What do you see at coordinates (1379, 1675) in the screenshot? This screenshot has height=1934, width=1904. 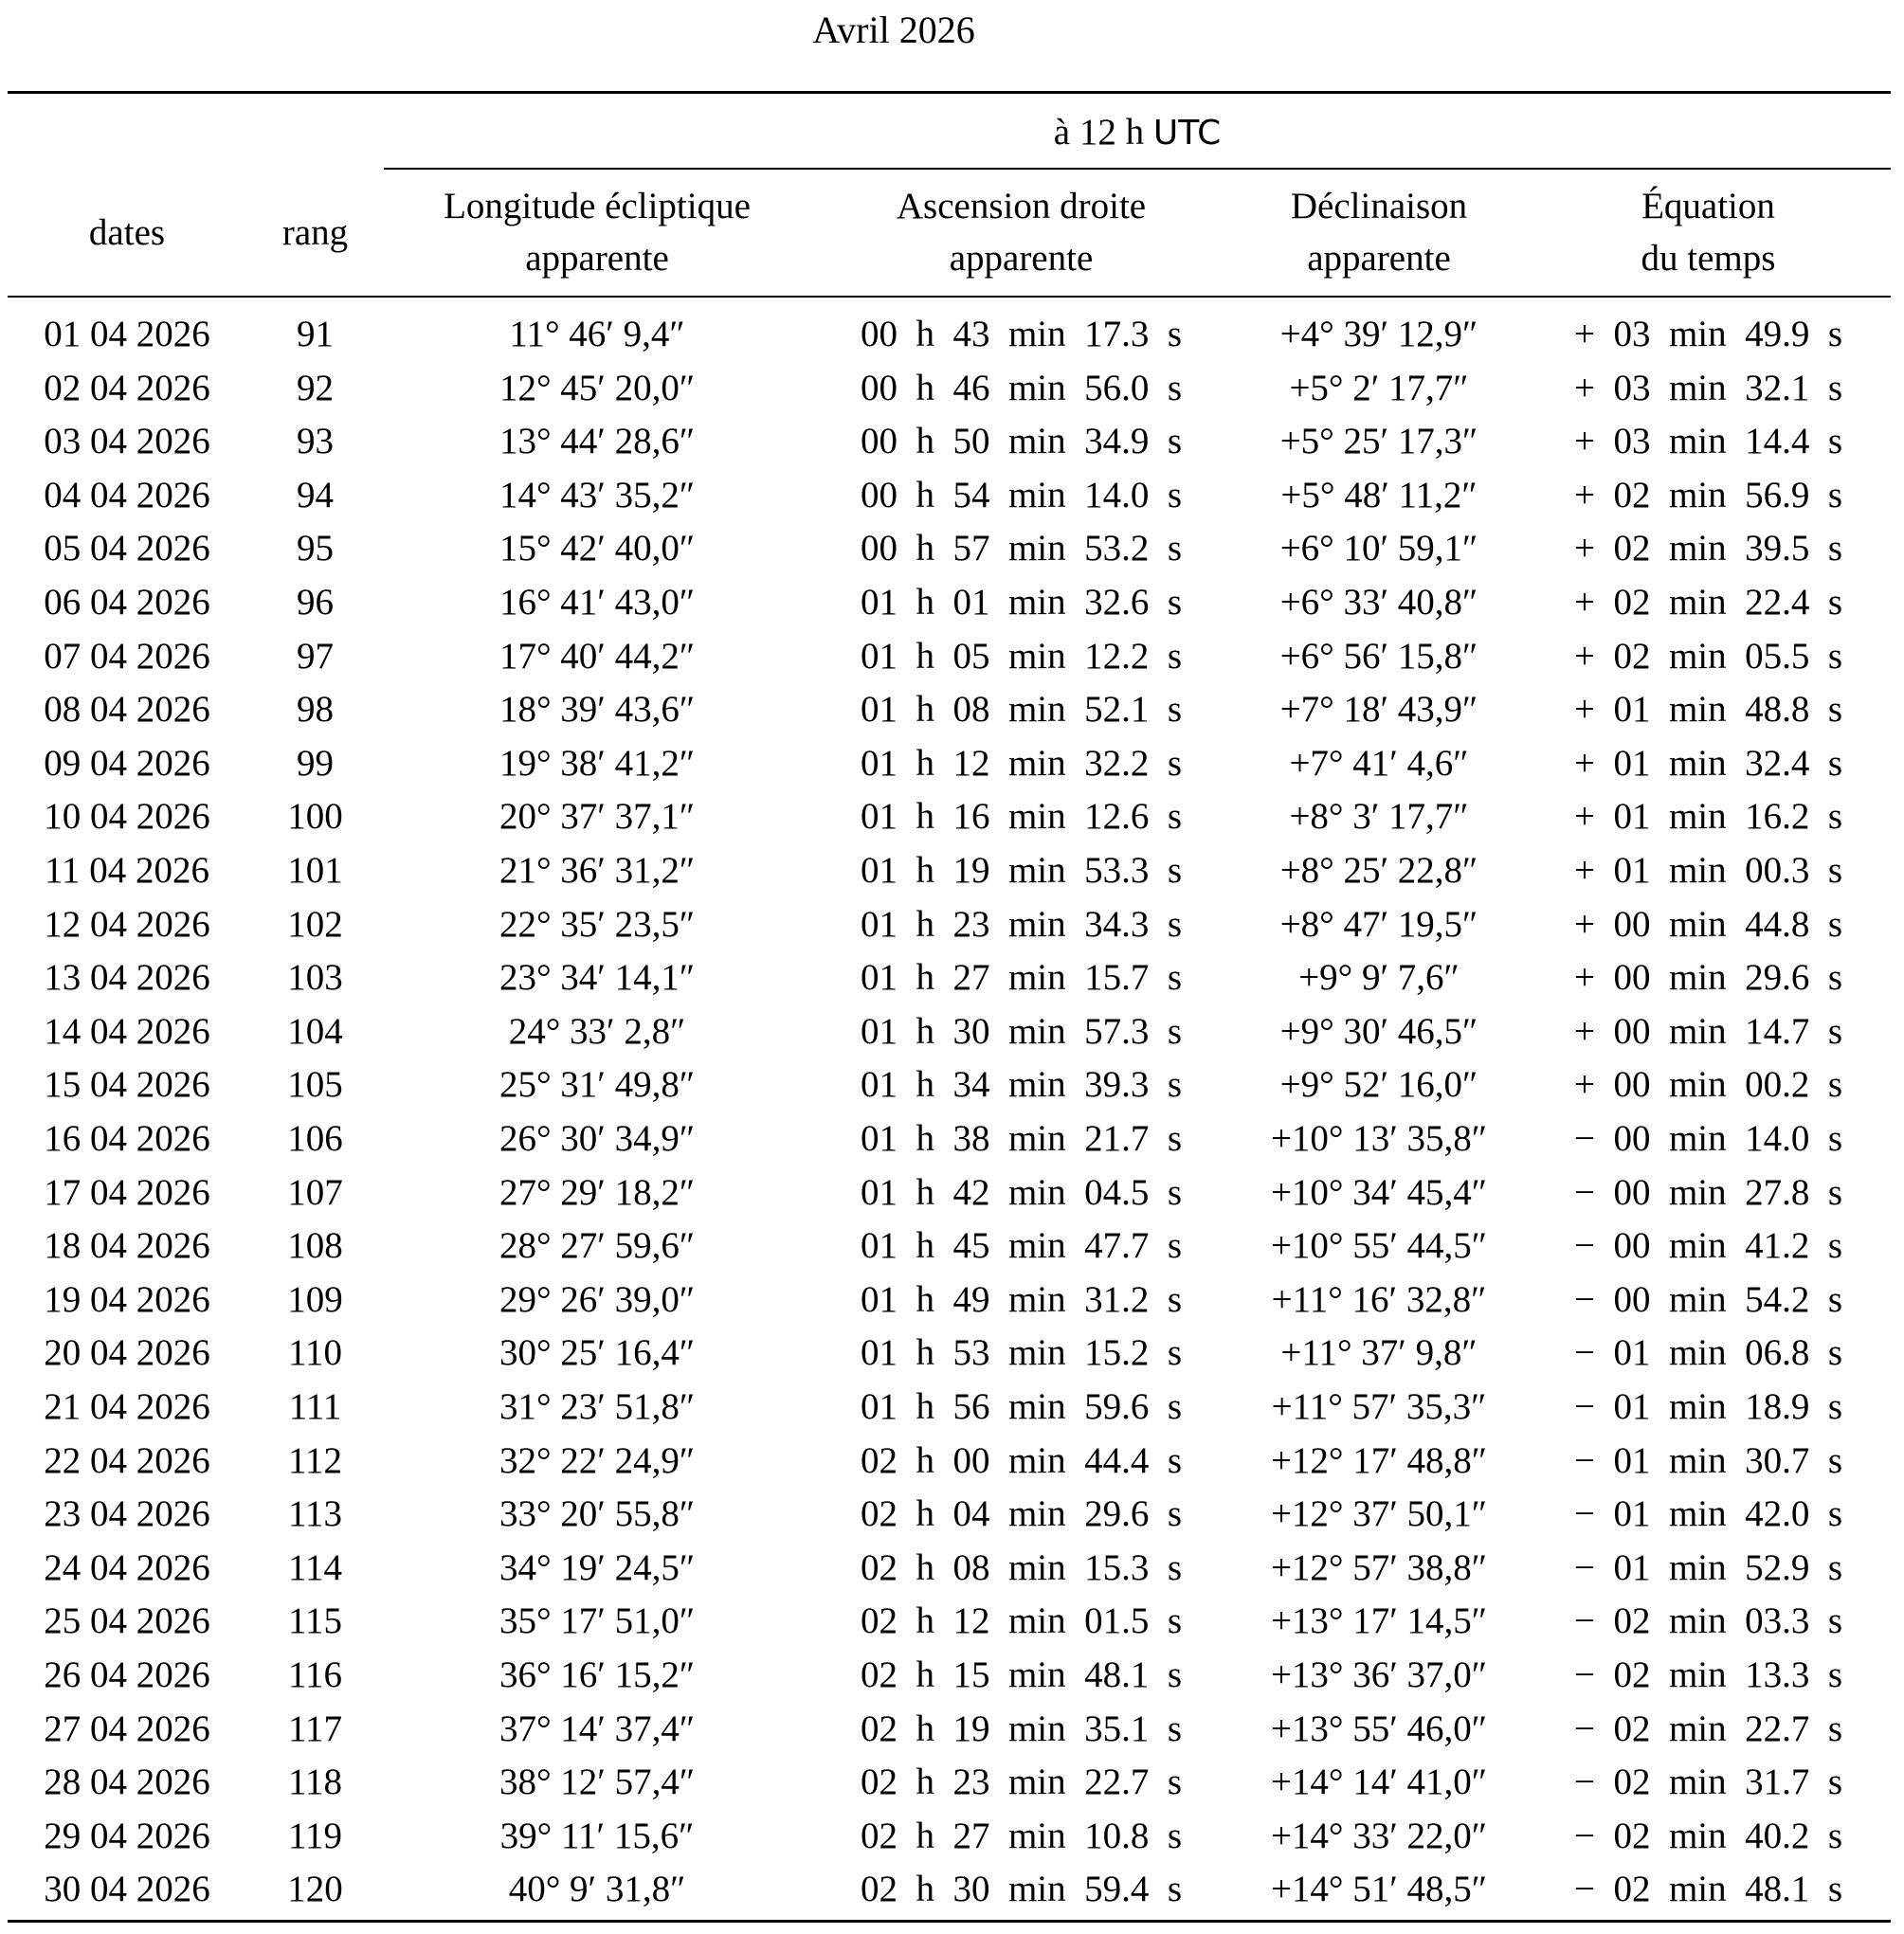 I see `declinaison-cell: +13° 36′ 37,0″` at bounding box center [1379, 1675].